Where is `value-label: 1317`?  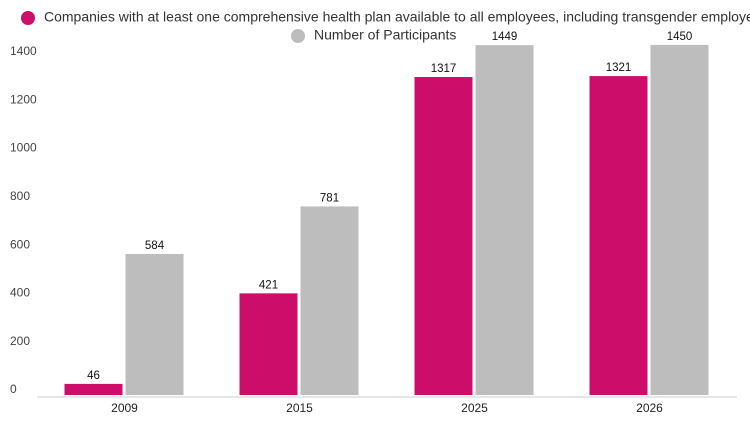
value-label: 1317 is located at coordinates (444, 69).